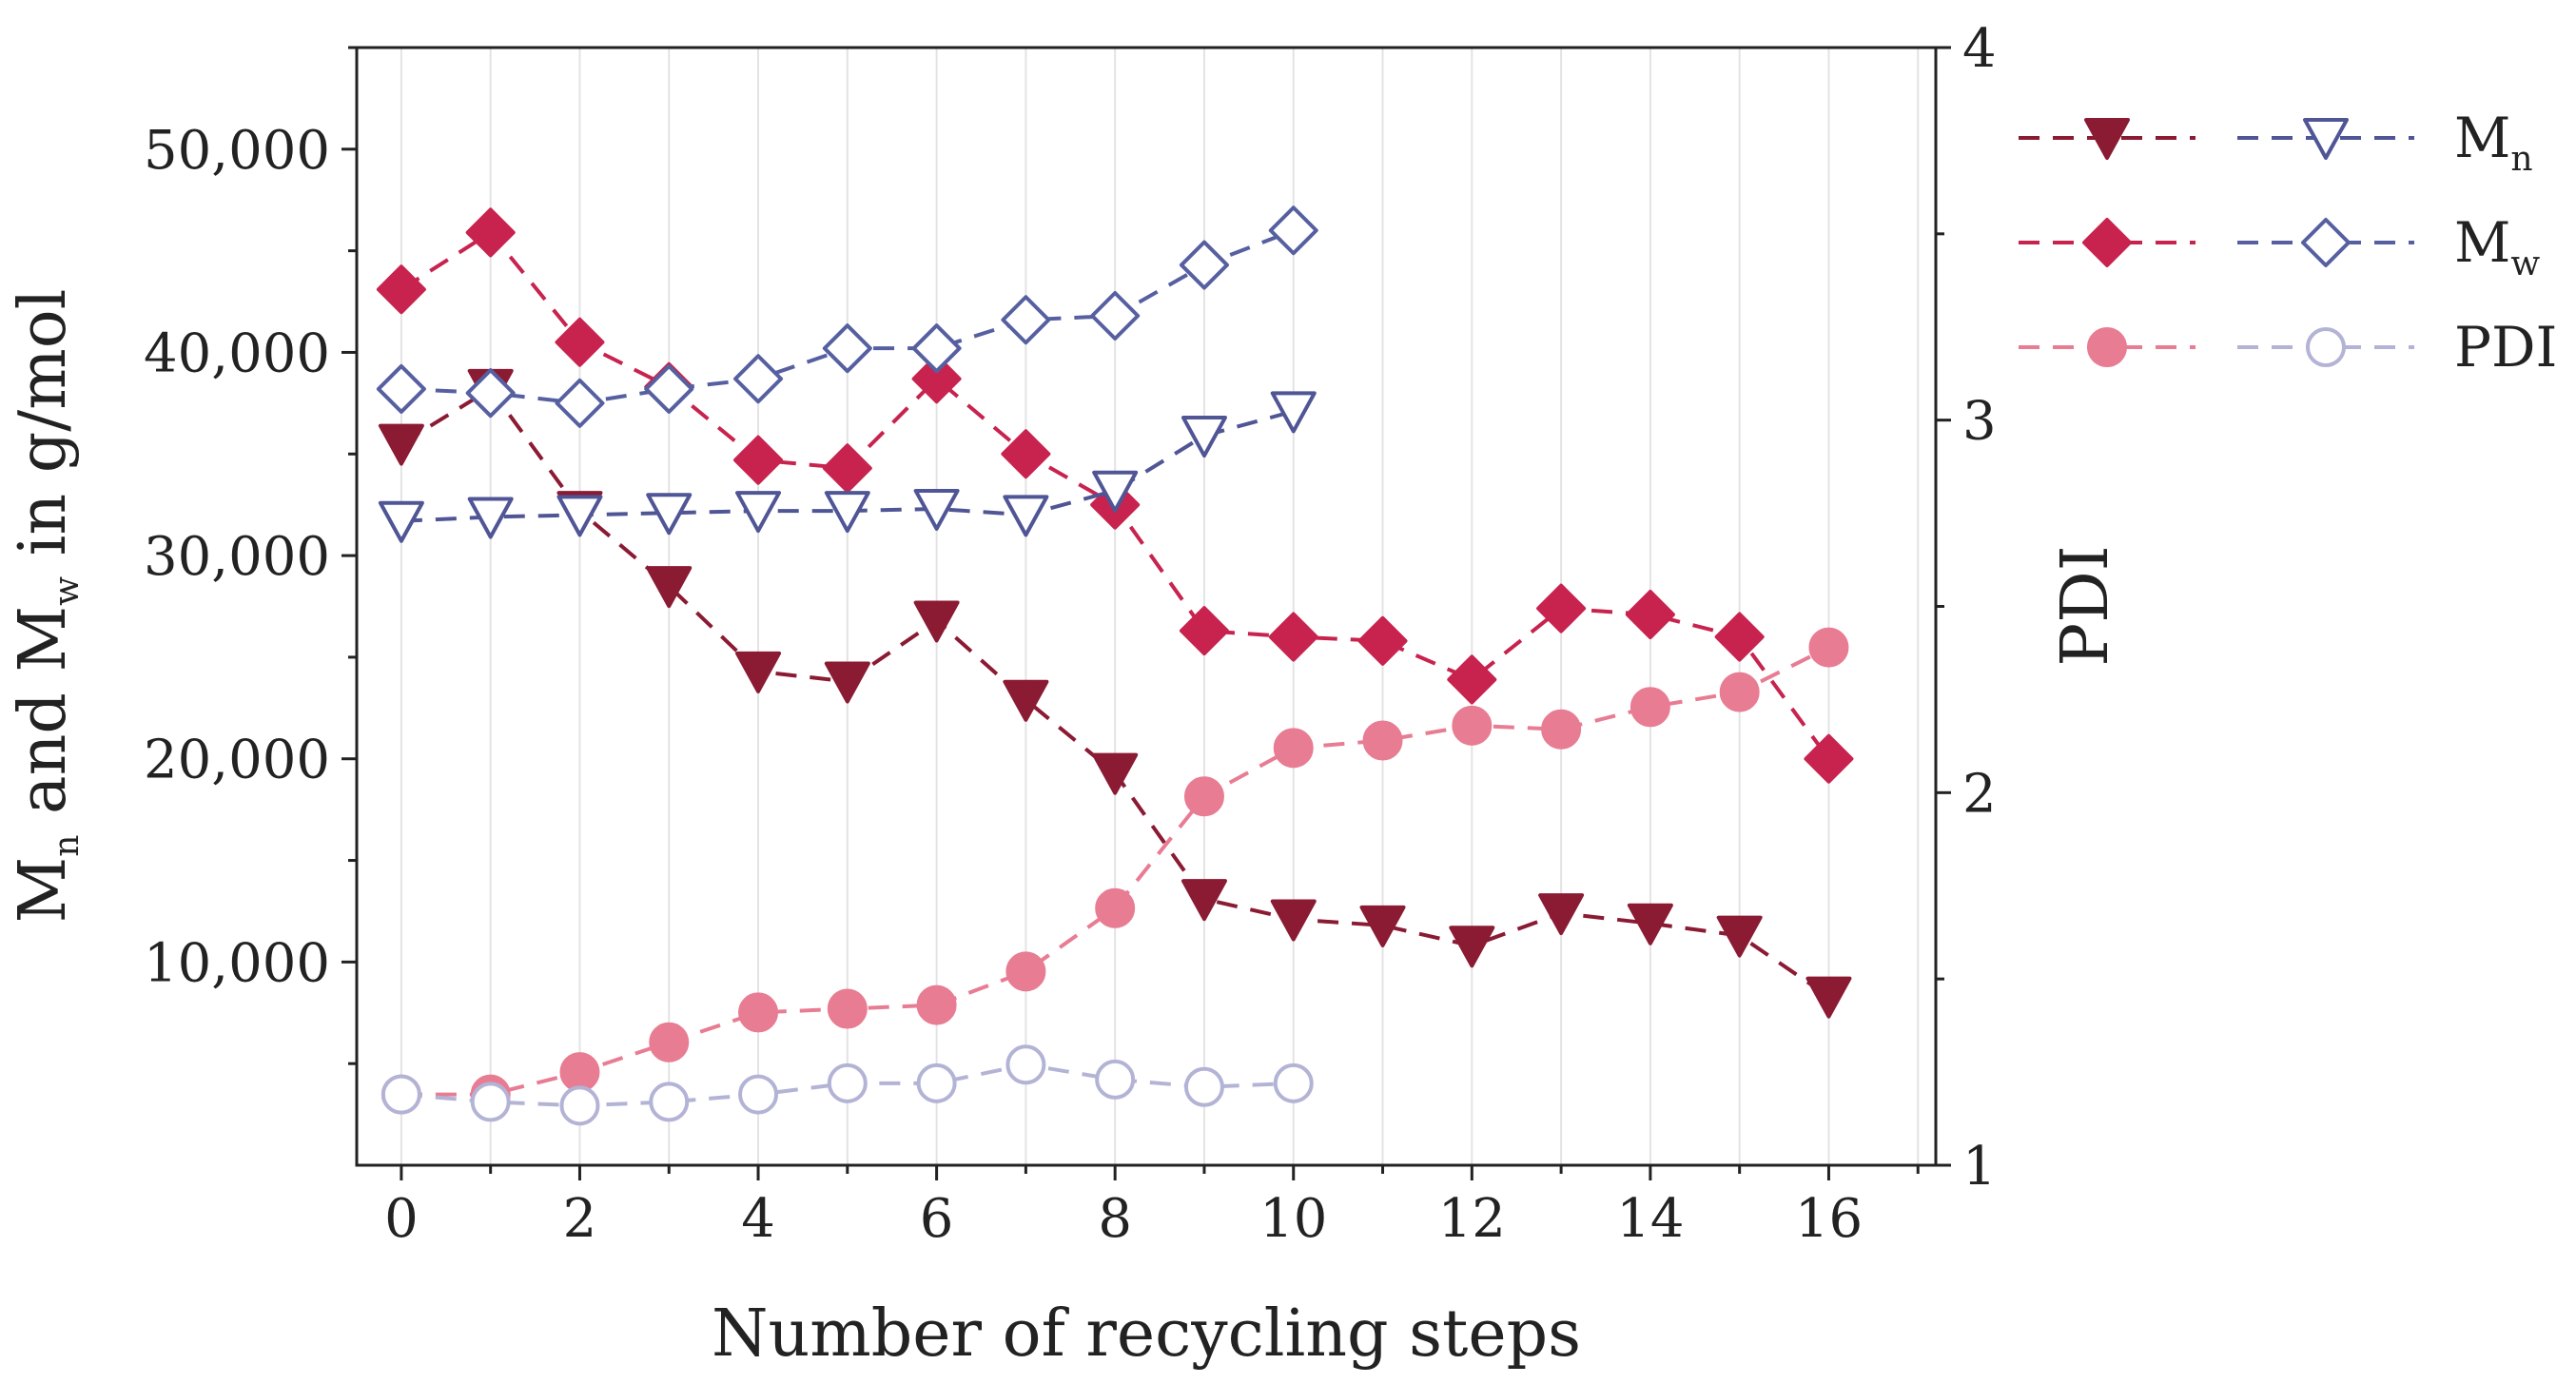  I want to click on y-tick-label-20000: 20,000, so click(237, 760).